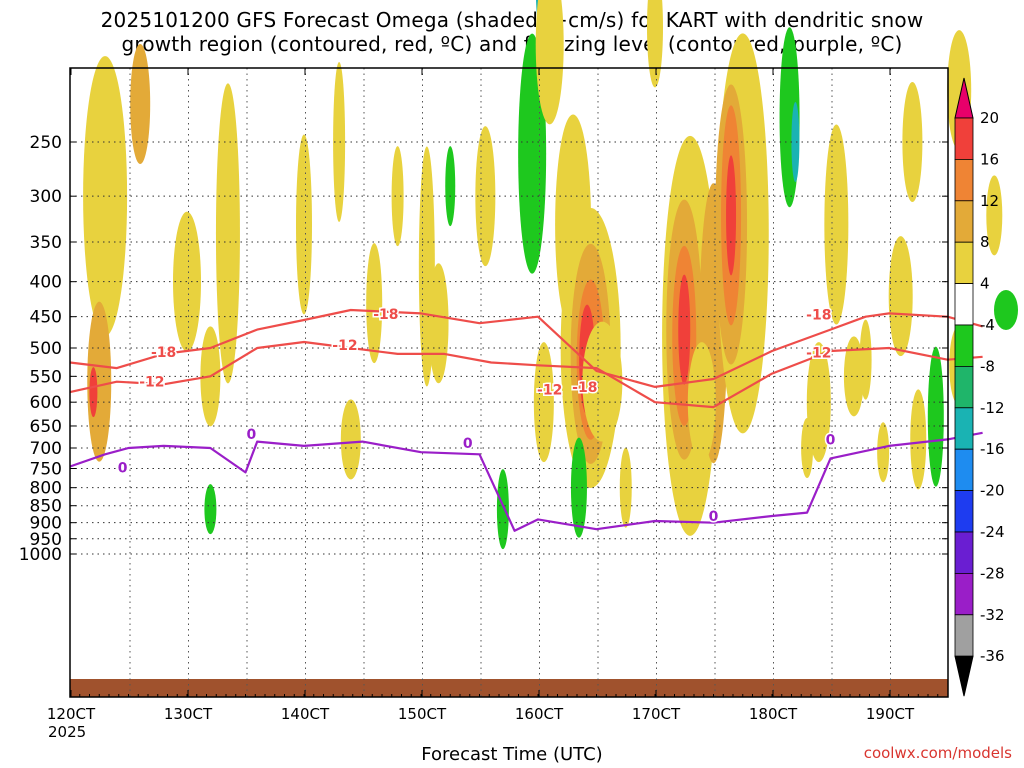 The width and height of the screenshot is (1024, 768). What do you see at coordinates (539, 714) in the screenshot?
I see `x-tick-label: 160CT` at bounding box center [539, 714].